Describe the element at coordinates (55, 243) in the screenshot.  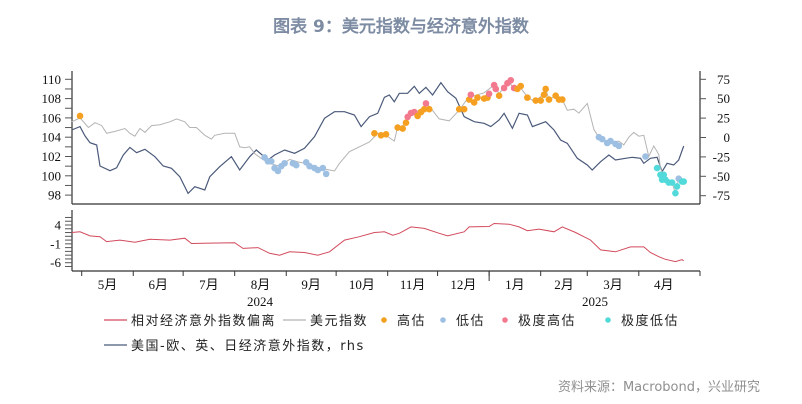
I see `bottom-tick-label: -1` at that location.